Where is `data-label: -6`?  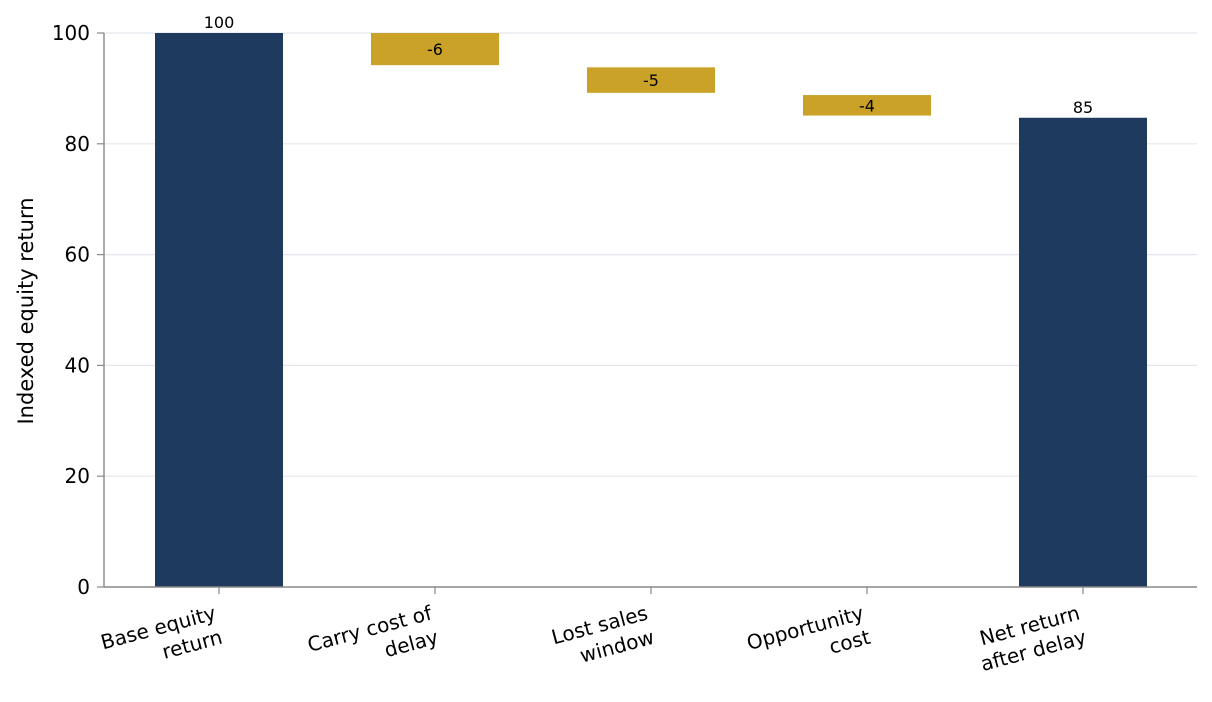
data-label: -6 is located at coordinates (435, 49).